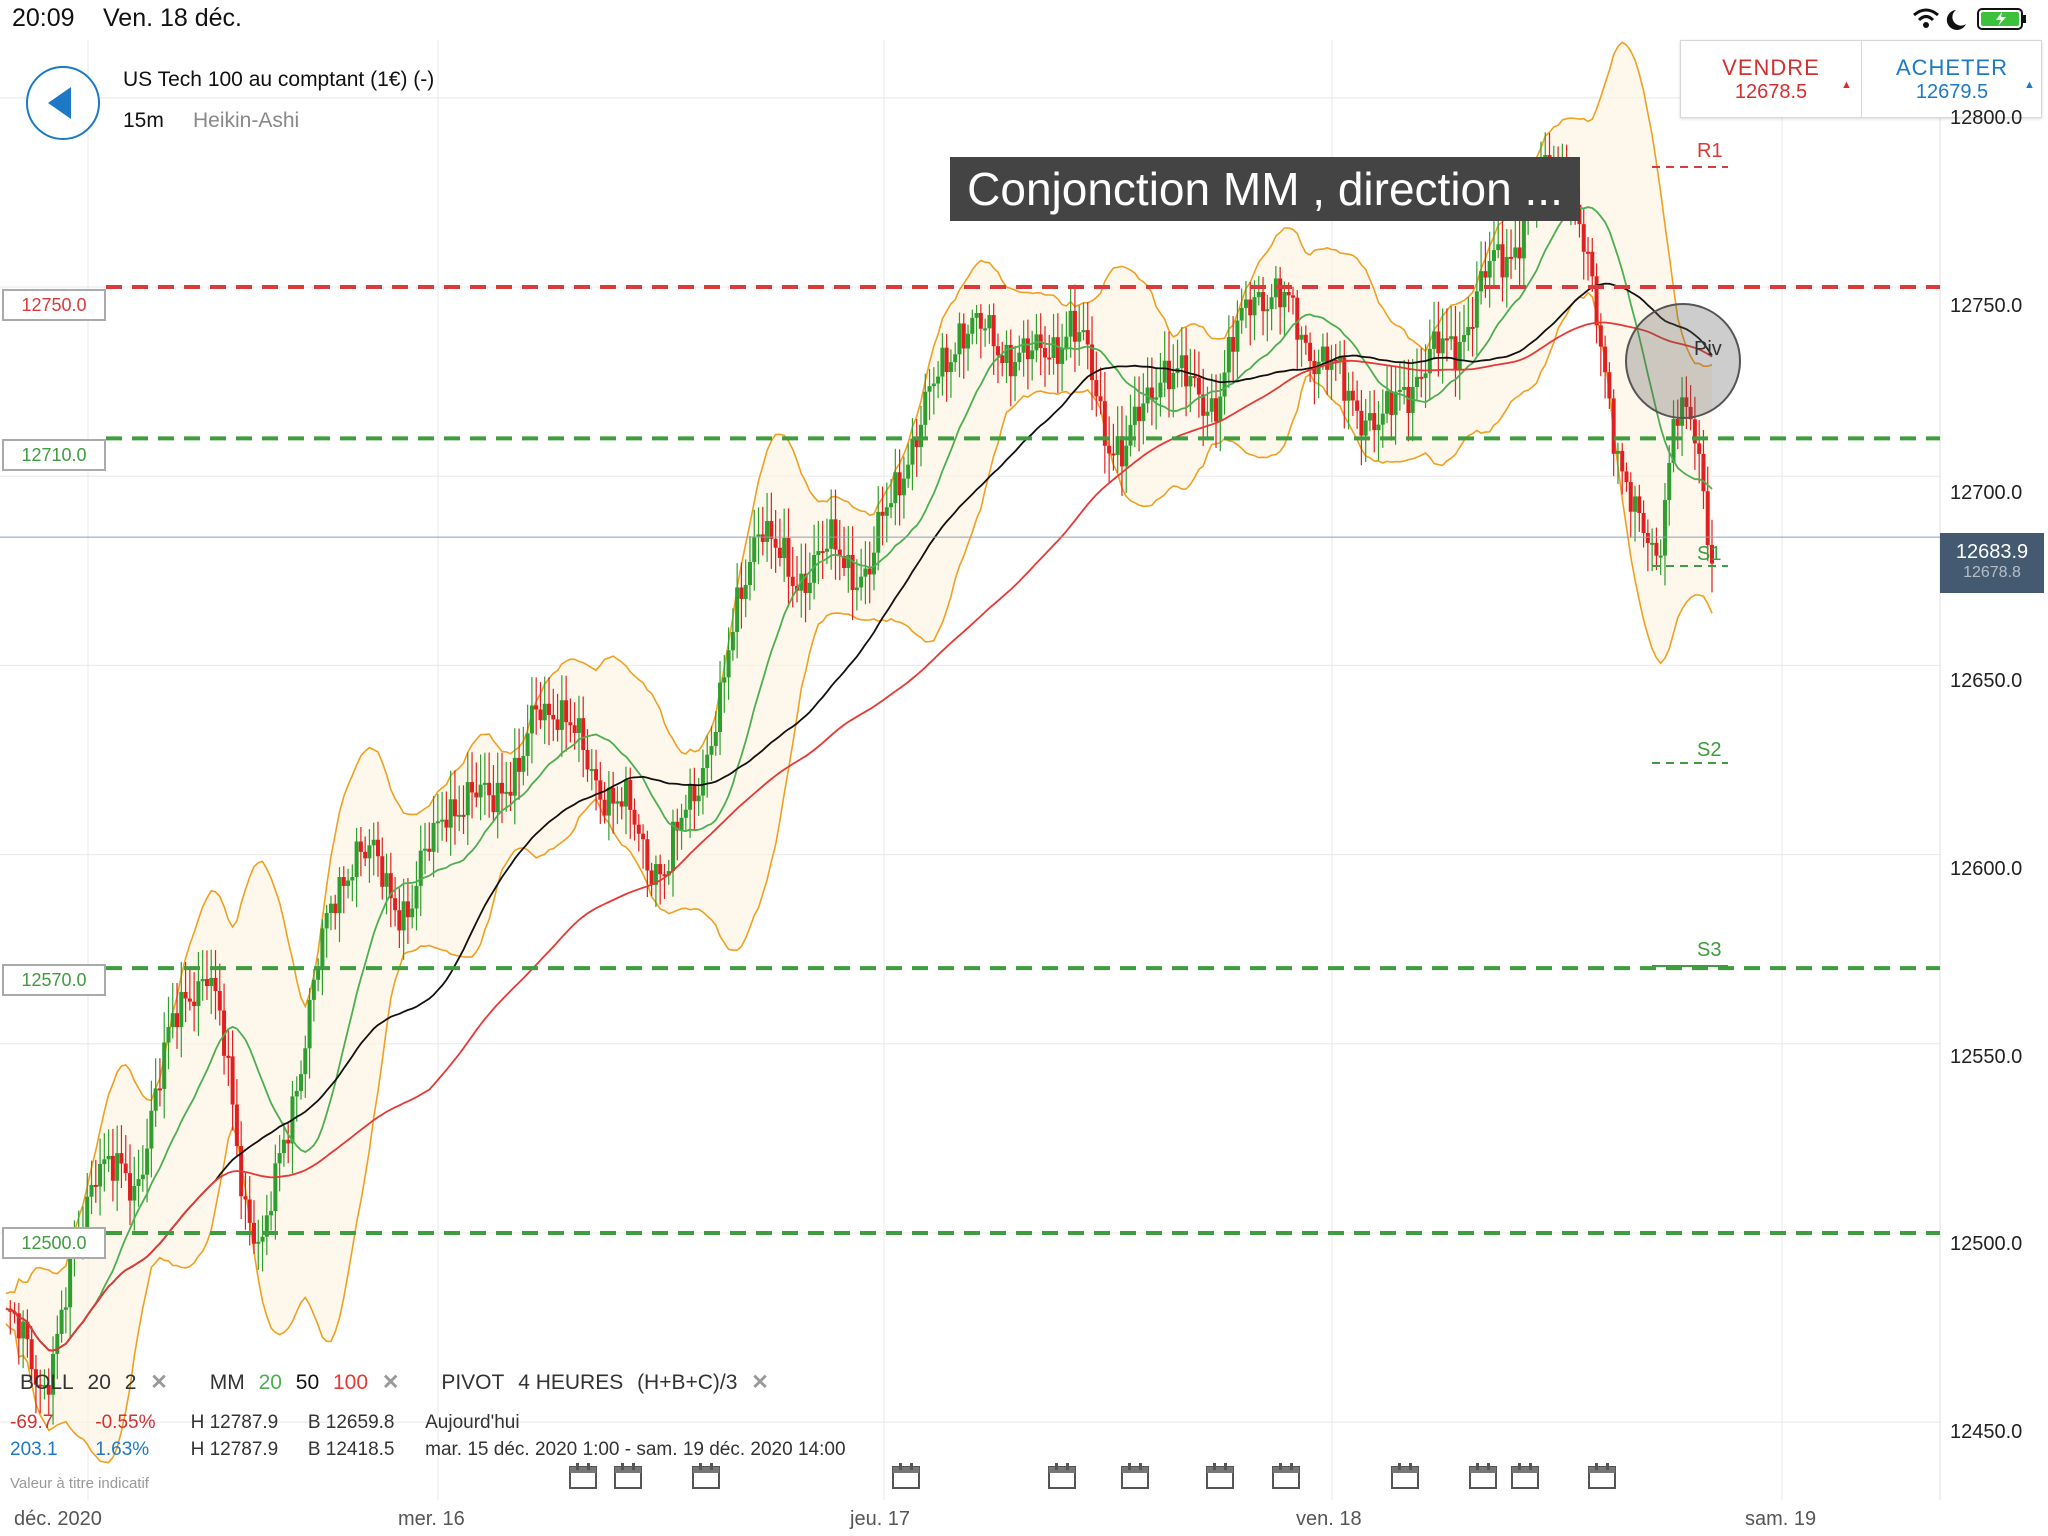  I want to click on buy-button: ACHETER 12679.5 ▲, so click(1952, 79).